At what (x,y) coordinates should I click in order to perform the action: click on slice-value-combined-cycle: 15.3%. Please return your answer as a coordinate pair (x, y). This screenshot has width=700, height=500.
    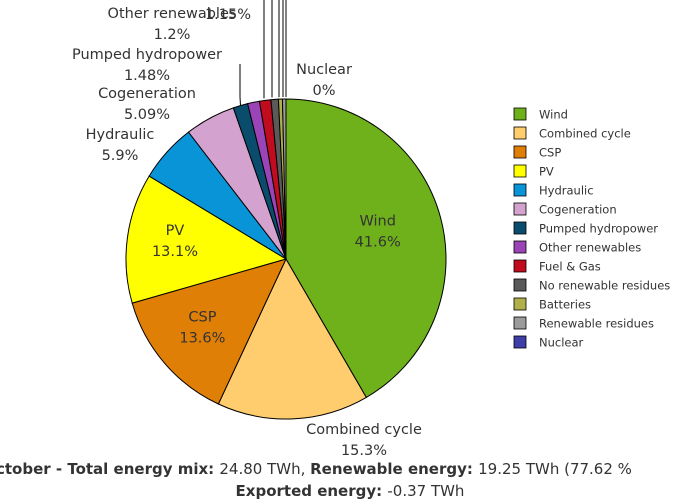
    Looking at the image, I should click on (364, 451).